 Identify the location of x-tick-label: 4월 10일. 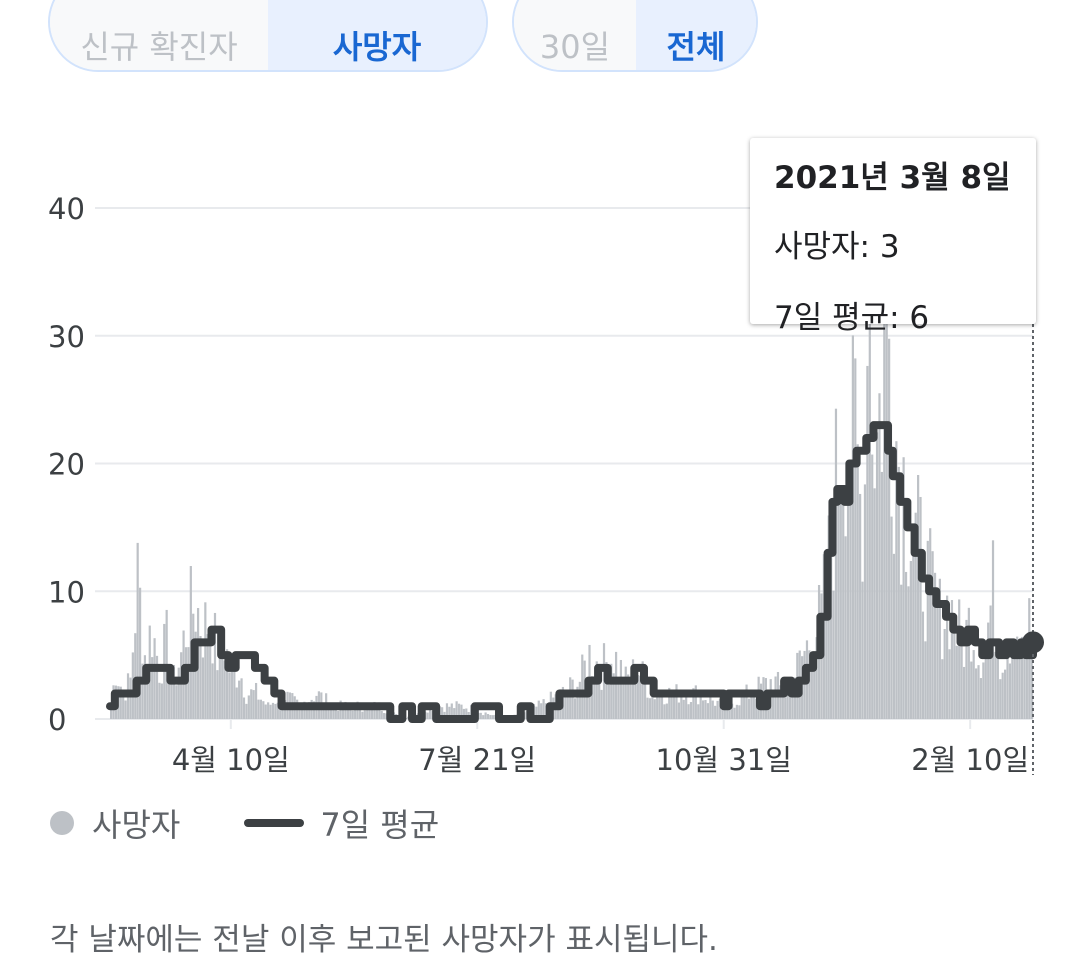
(231, 760).